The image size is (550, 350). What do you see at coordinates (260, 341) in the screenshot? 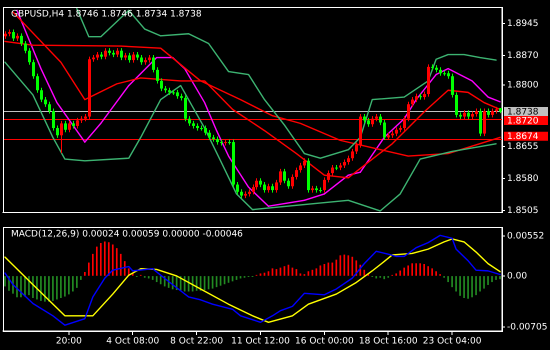
I see `x-tick-label: 11 Oct 12:00` at bounding box center [260, 341].